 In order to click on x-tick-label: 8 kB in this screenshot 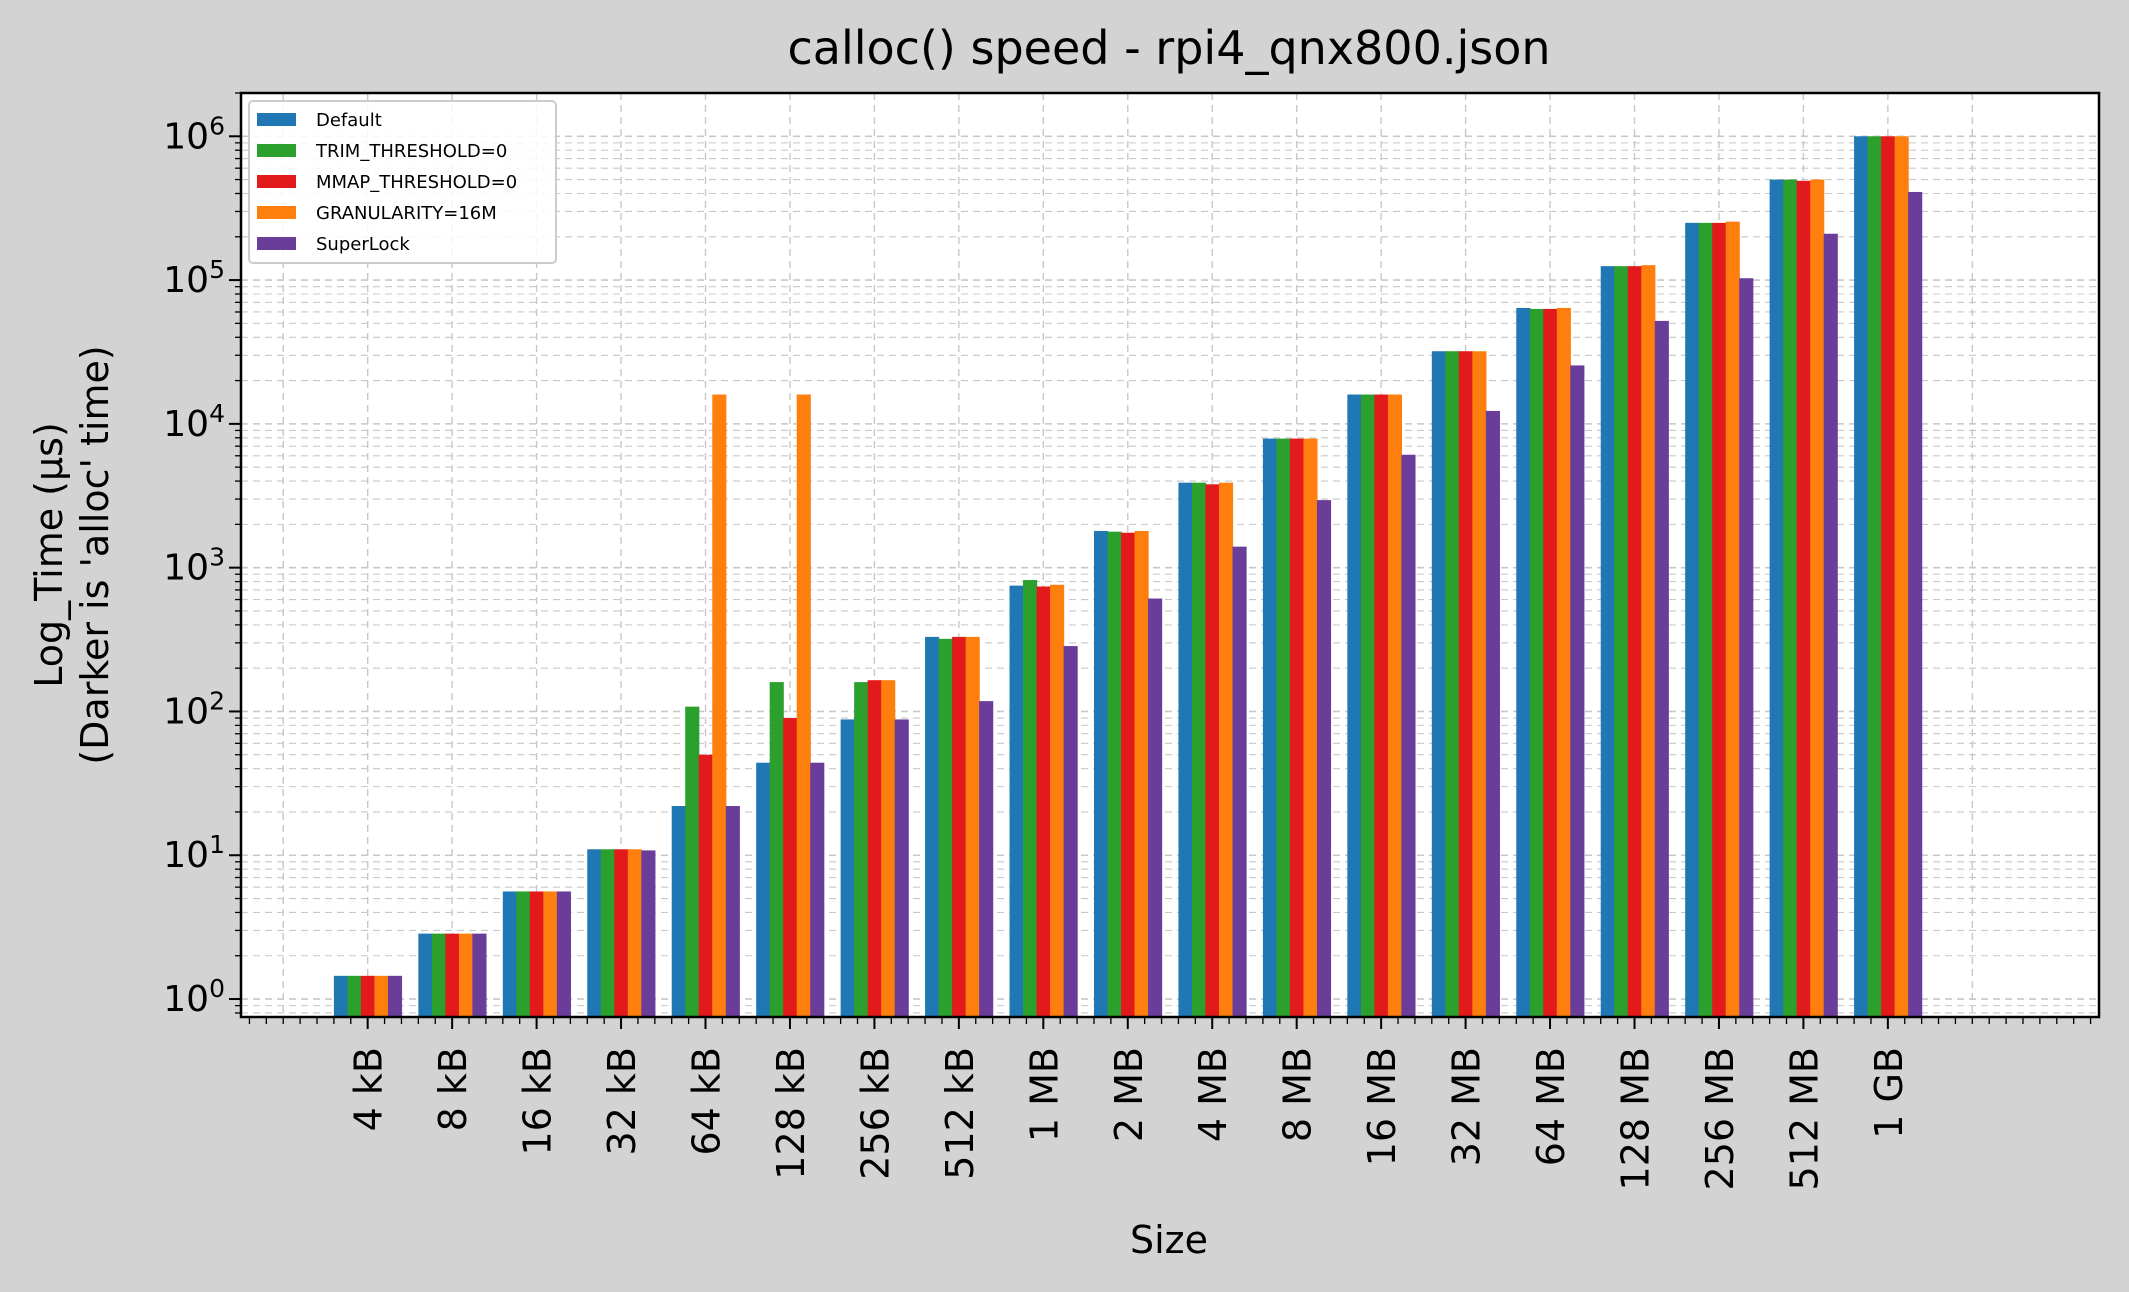, I will do `click(453, 1089)`.